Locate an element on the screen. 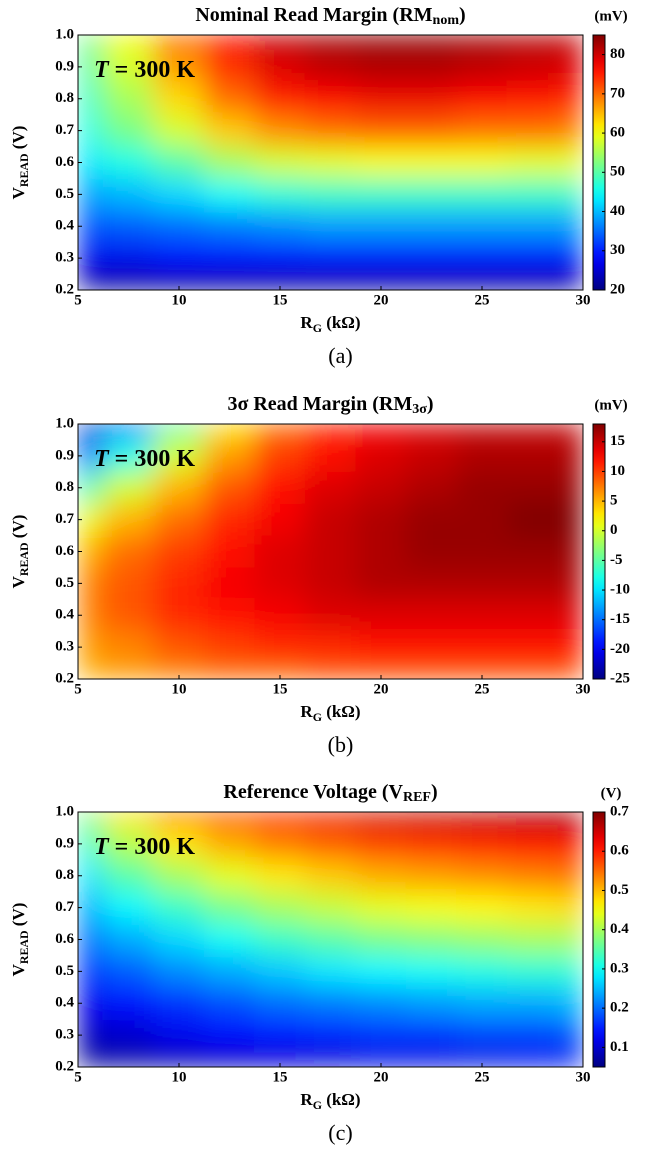 The height and width of the screenshot is (1155, 657). chart-title-part: Reference Voltage (V is located at coordinates (313, 792).